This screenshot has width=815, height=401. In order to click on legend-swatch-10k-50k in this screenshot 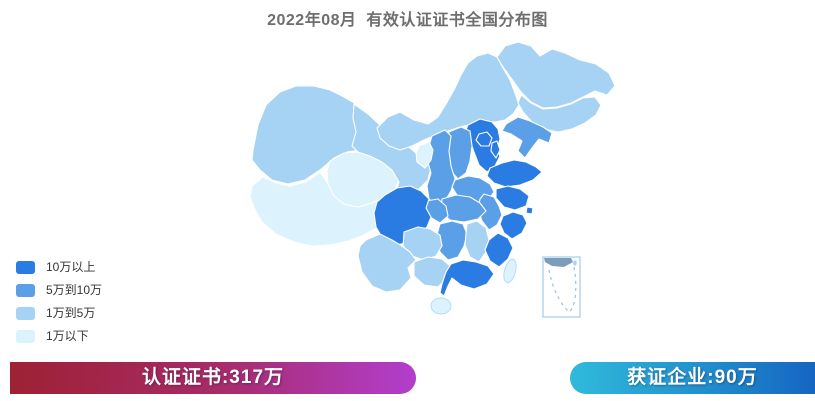, I will do `click(25, 313)`.